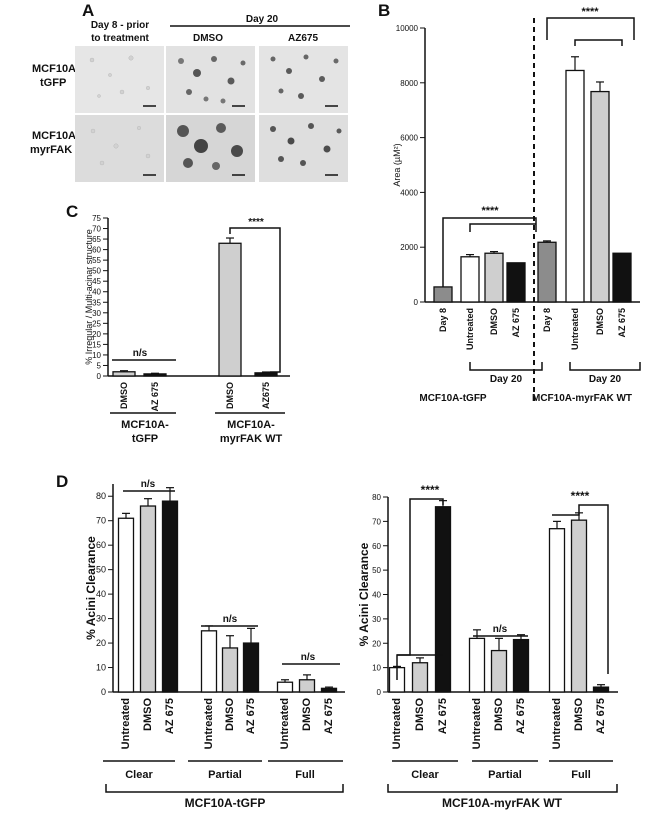 Image resolution: width=650 pixels, height=813 pixels. What do you see at coordinates (303, 148) in the screenshot?
I see `micrograph-myrfak-az675` at bounding box center [303, 148].